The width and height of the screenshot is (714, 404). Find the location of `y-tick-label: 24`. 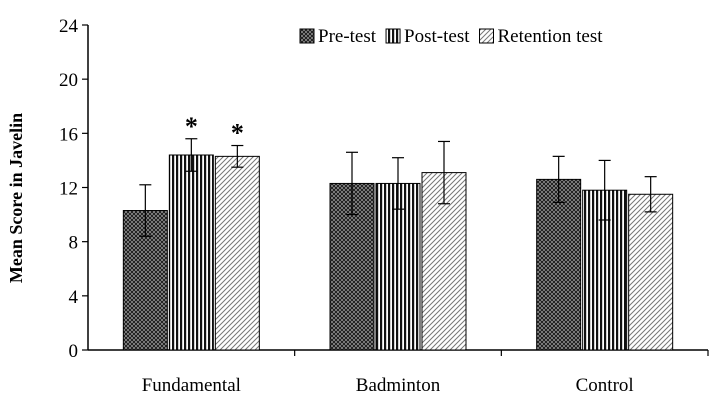

y-tick-label: 24 is located at coordinates (69, 26).